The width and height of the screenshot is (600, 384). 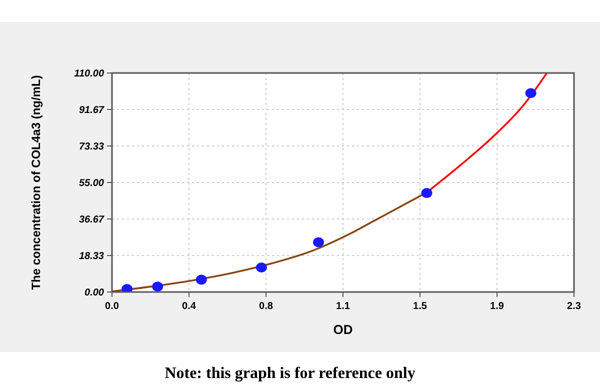 What do you see at coordinates (189, 306) in the screenshot?
I see `x-tick-label: 0.4` at bounding box center [189, 306].